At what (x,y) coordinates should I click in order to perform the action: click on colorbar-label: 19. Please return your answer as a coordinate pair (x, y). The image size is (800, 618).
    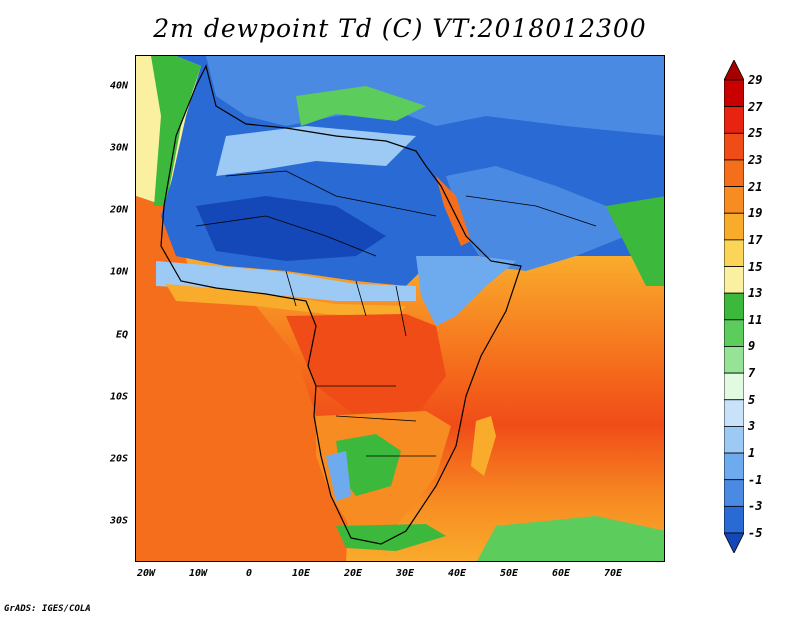
    Looking at the image, I should click on (755, 213).